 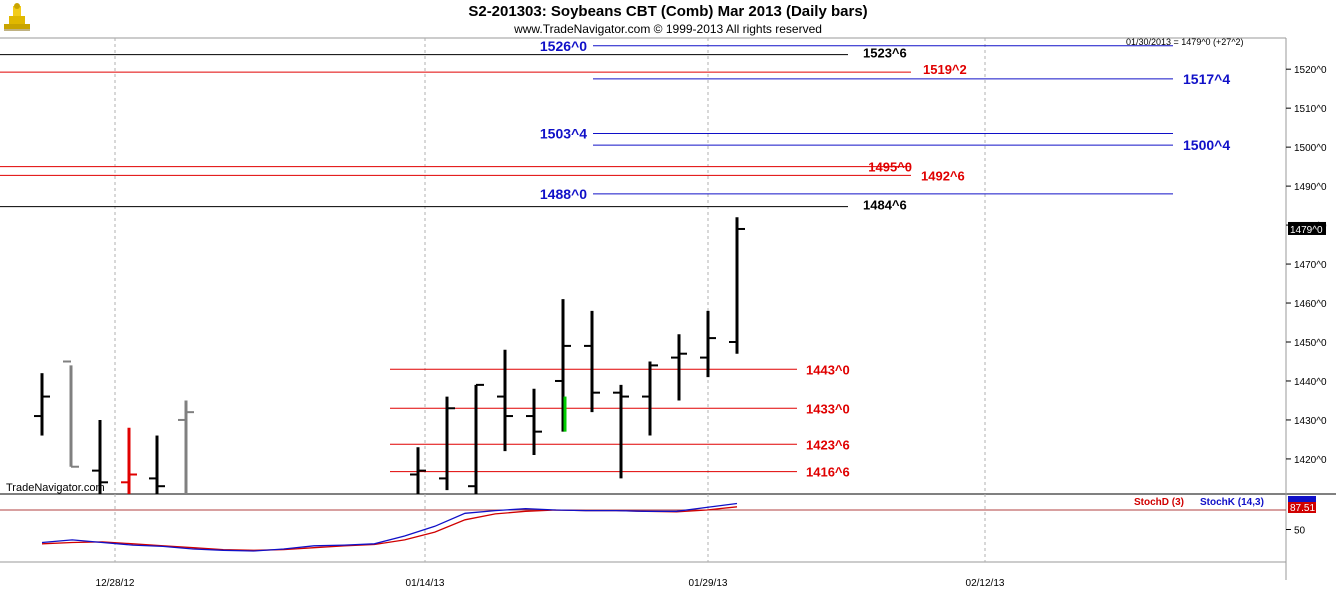 I want to click on level-label: 1492^6, so click(x=943, y=175).